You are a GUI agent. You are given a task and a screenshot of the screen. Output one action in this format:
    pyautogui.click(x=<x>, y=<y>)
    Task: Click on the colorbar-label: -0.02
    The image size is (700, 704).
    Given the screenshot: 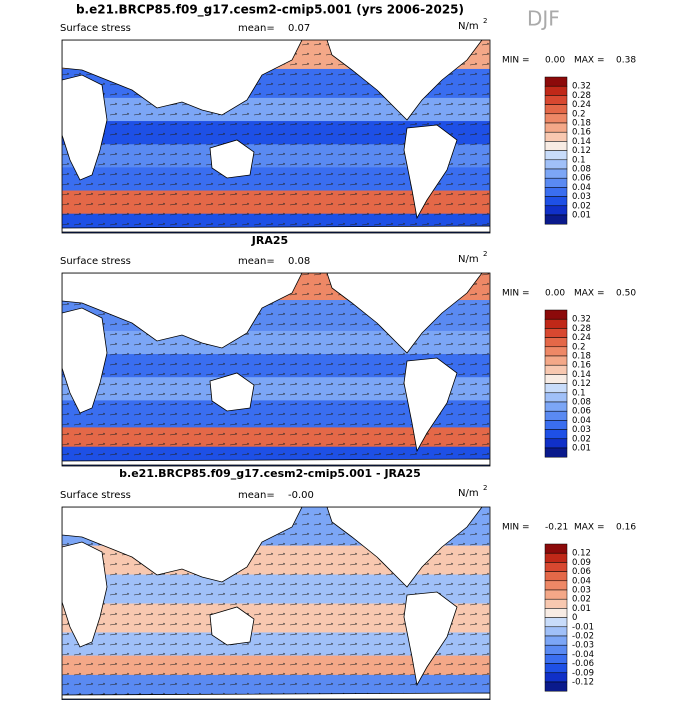 What is the action you would take?
    pyautogui.click(x=583, y=637)
    